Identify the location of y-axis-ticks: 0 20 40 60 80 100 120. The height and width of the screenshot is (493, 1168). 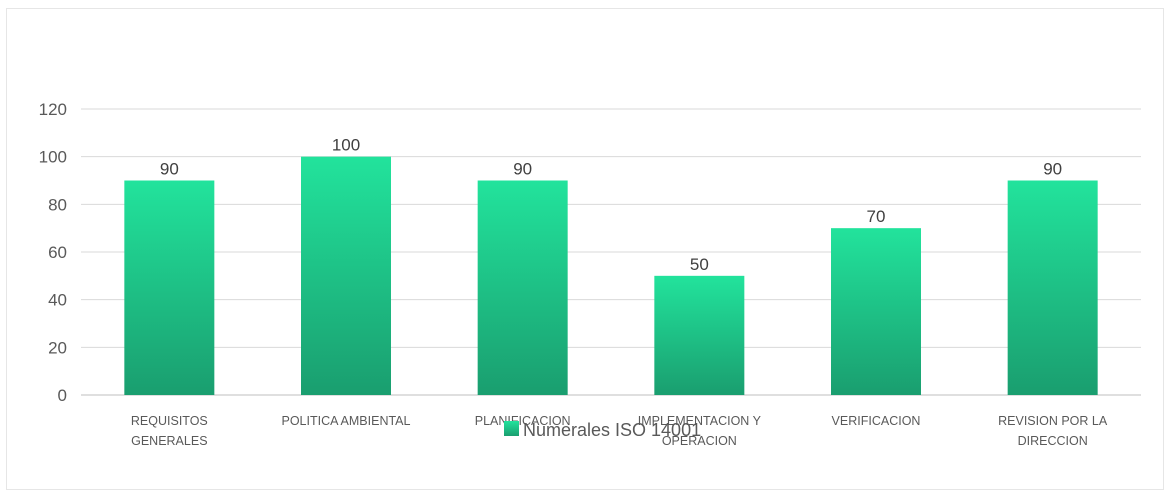
(53, 252).